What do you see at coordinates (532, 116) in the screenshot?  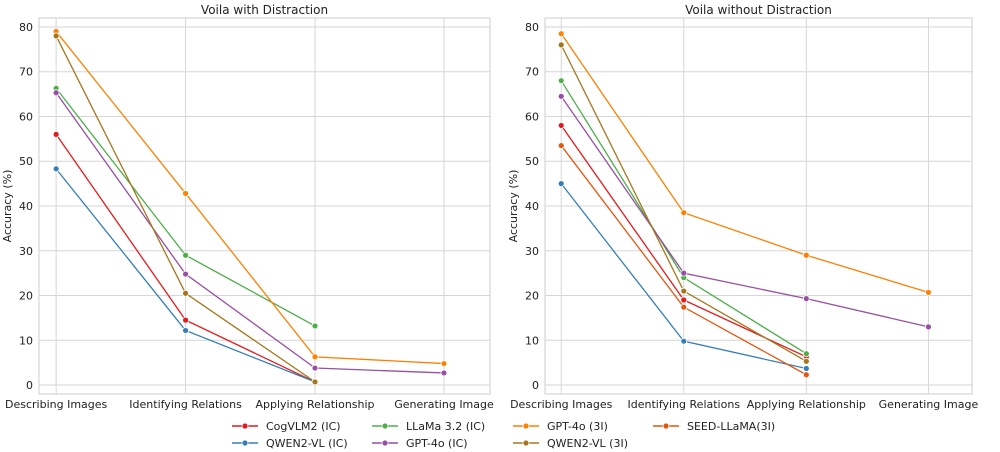 I see `y-tick-label: 60` at bounding box center [532, 116].